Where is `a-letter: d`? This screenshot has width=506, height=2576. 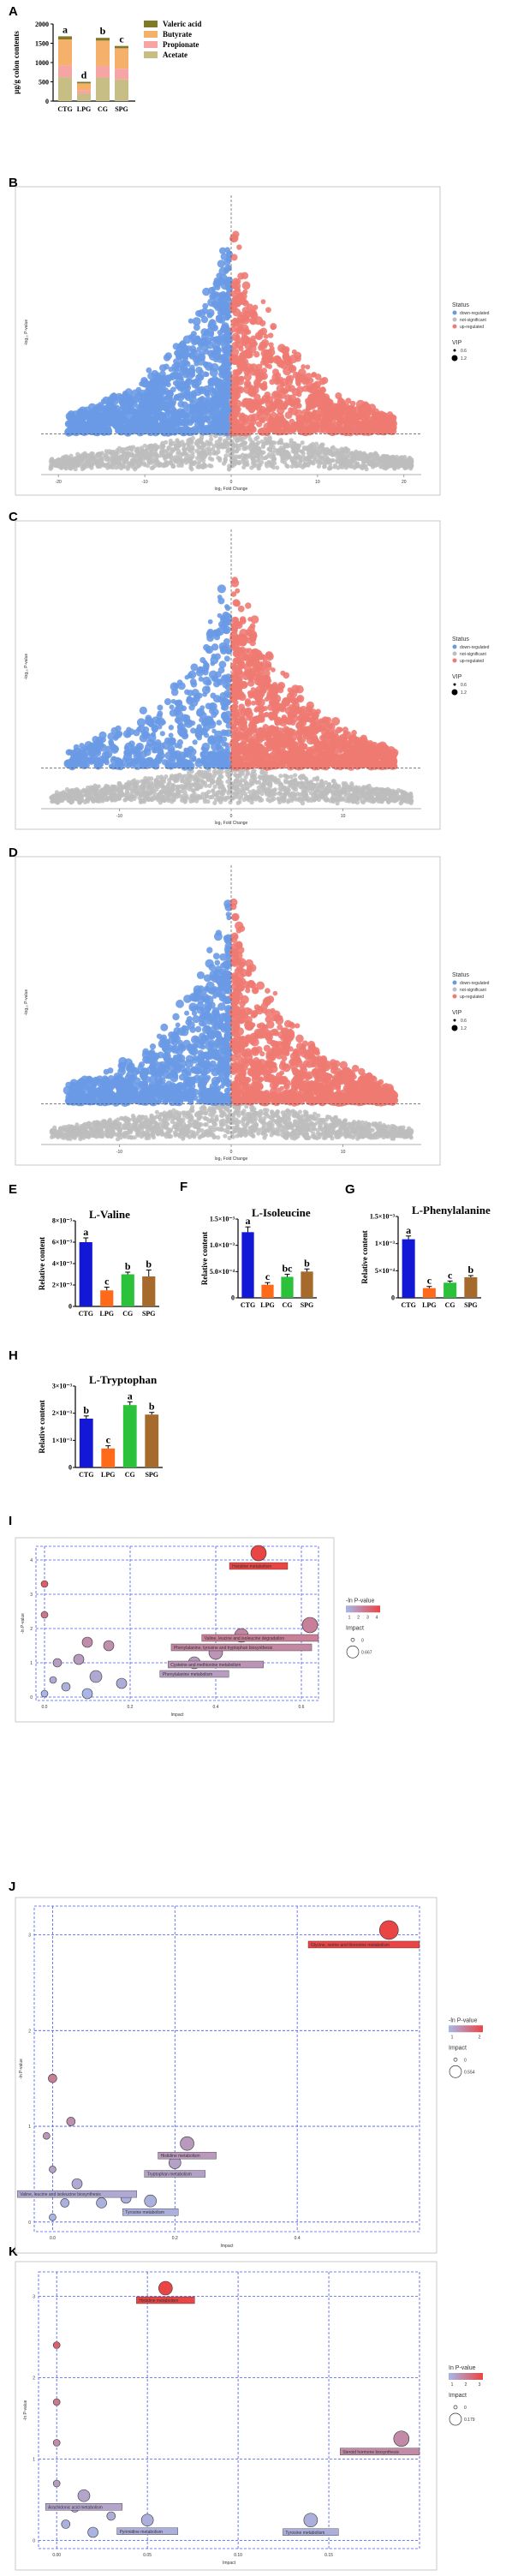
a-letter: d is located at coordinates (84, 75).